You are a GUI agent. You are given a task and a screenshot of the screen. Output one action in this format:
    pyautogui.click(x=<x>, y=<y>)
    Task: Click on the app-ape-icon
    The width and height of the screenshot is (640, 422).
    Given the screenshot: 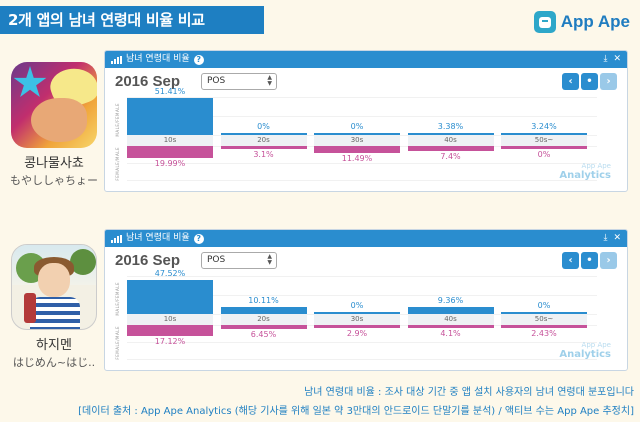 What is the action you would take?
    pyautogui.click(x=544, y=22)
    